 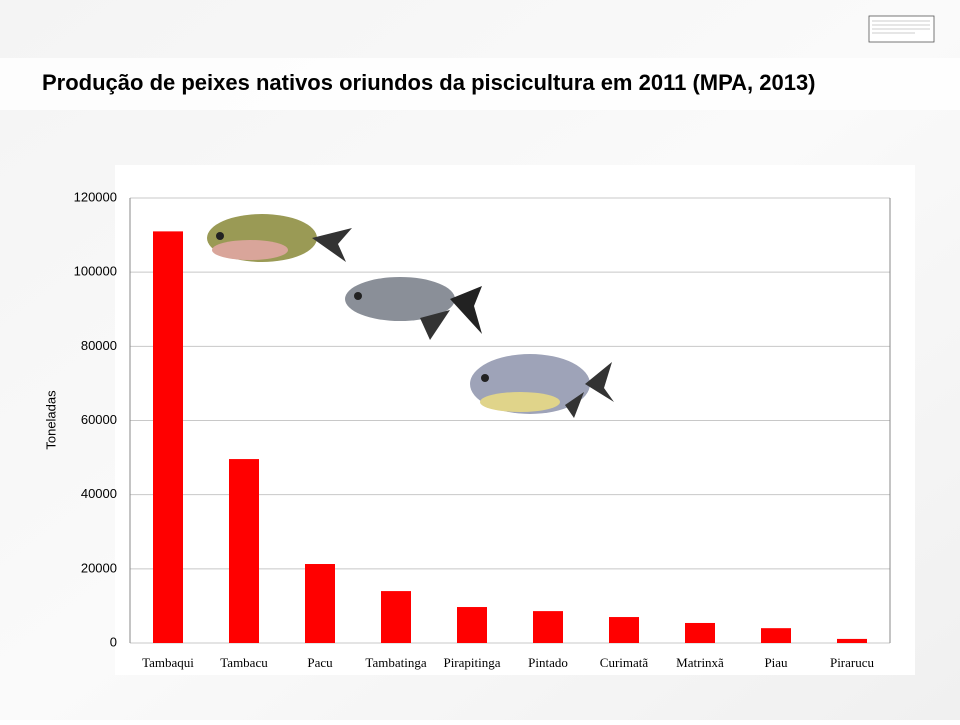 I want to click on note-lines, so click(x=901, y=27).